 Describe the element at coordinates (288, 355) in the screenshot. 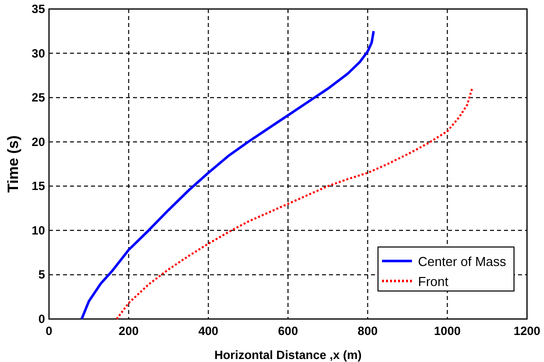

I see `x-axis-title: Horizontal Distance ,x (m)` at that location.